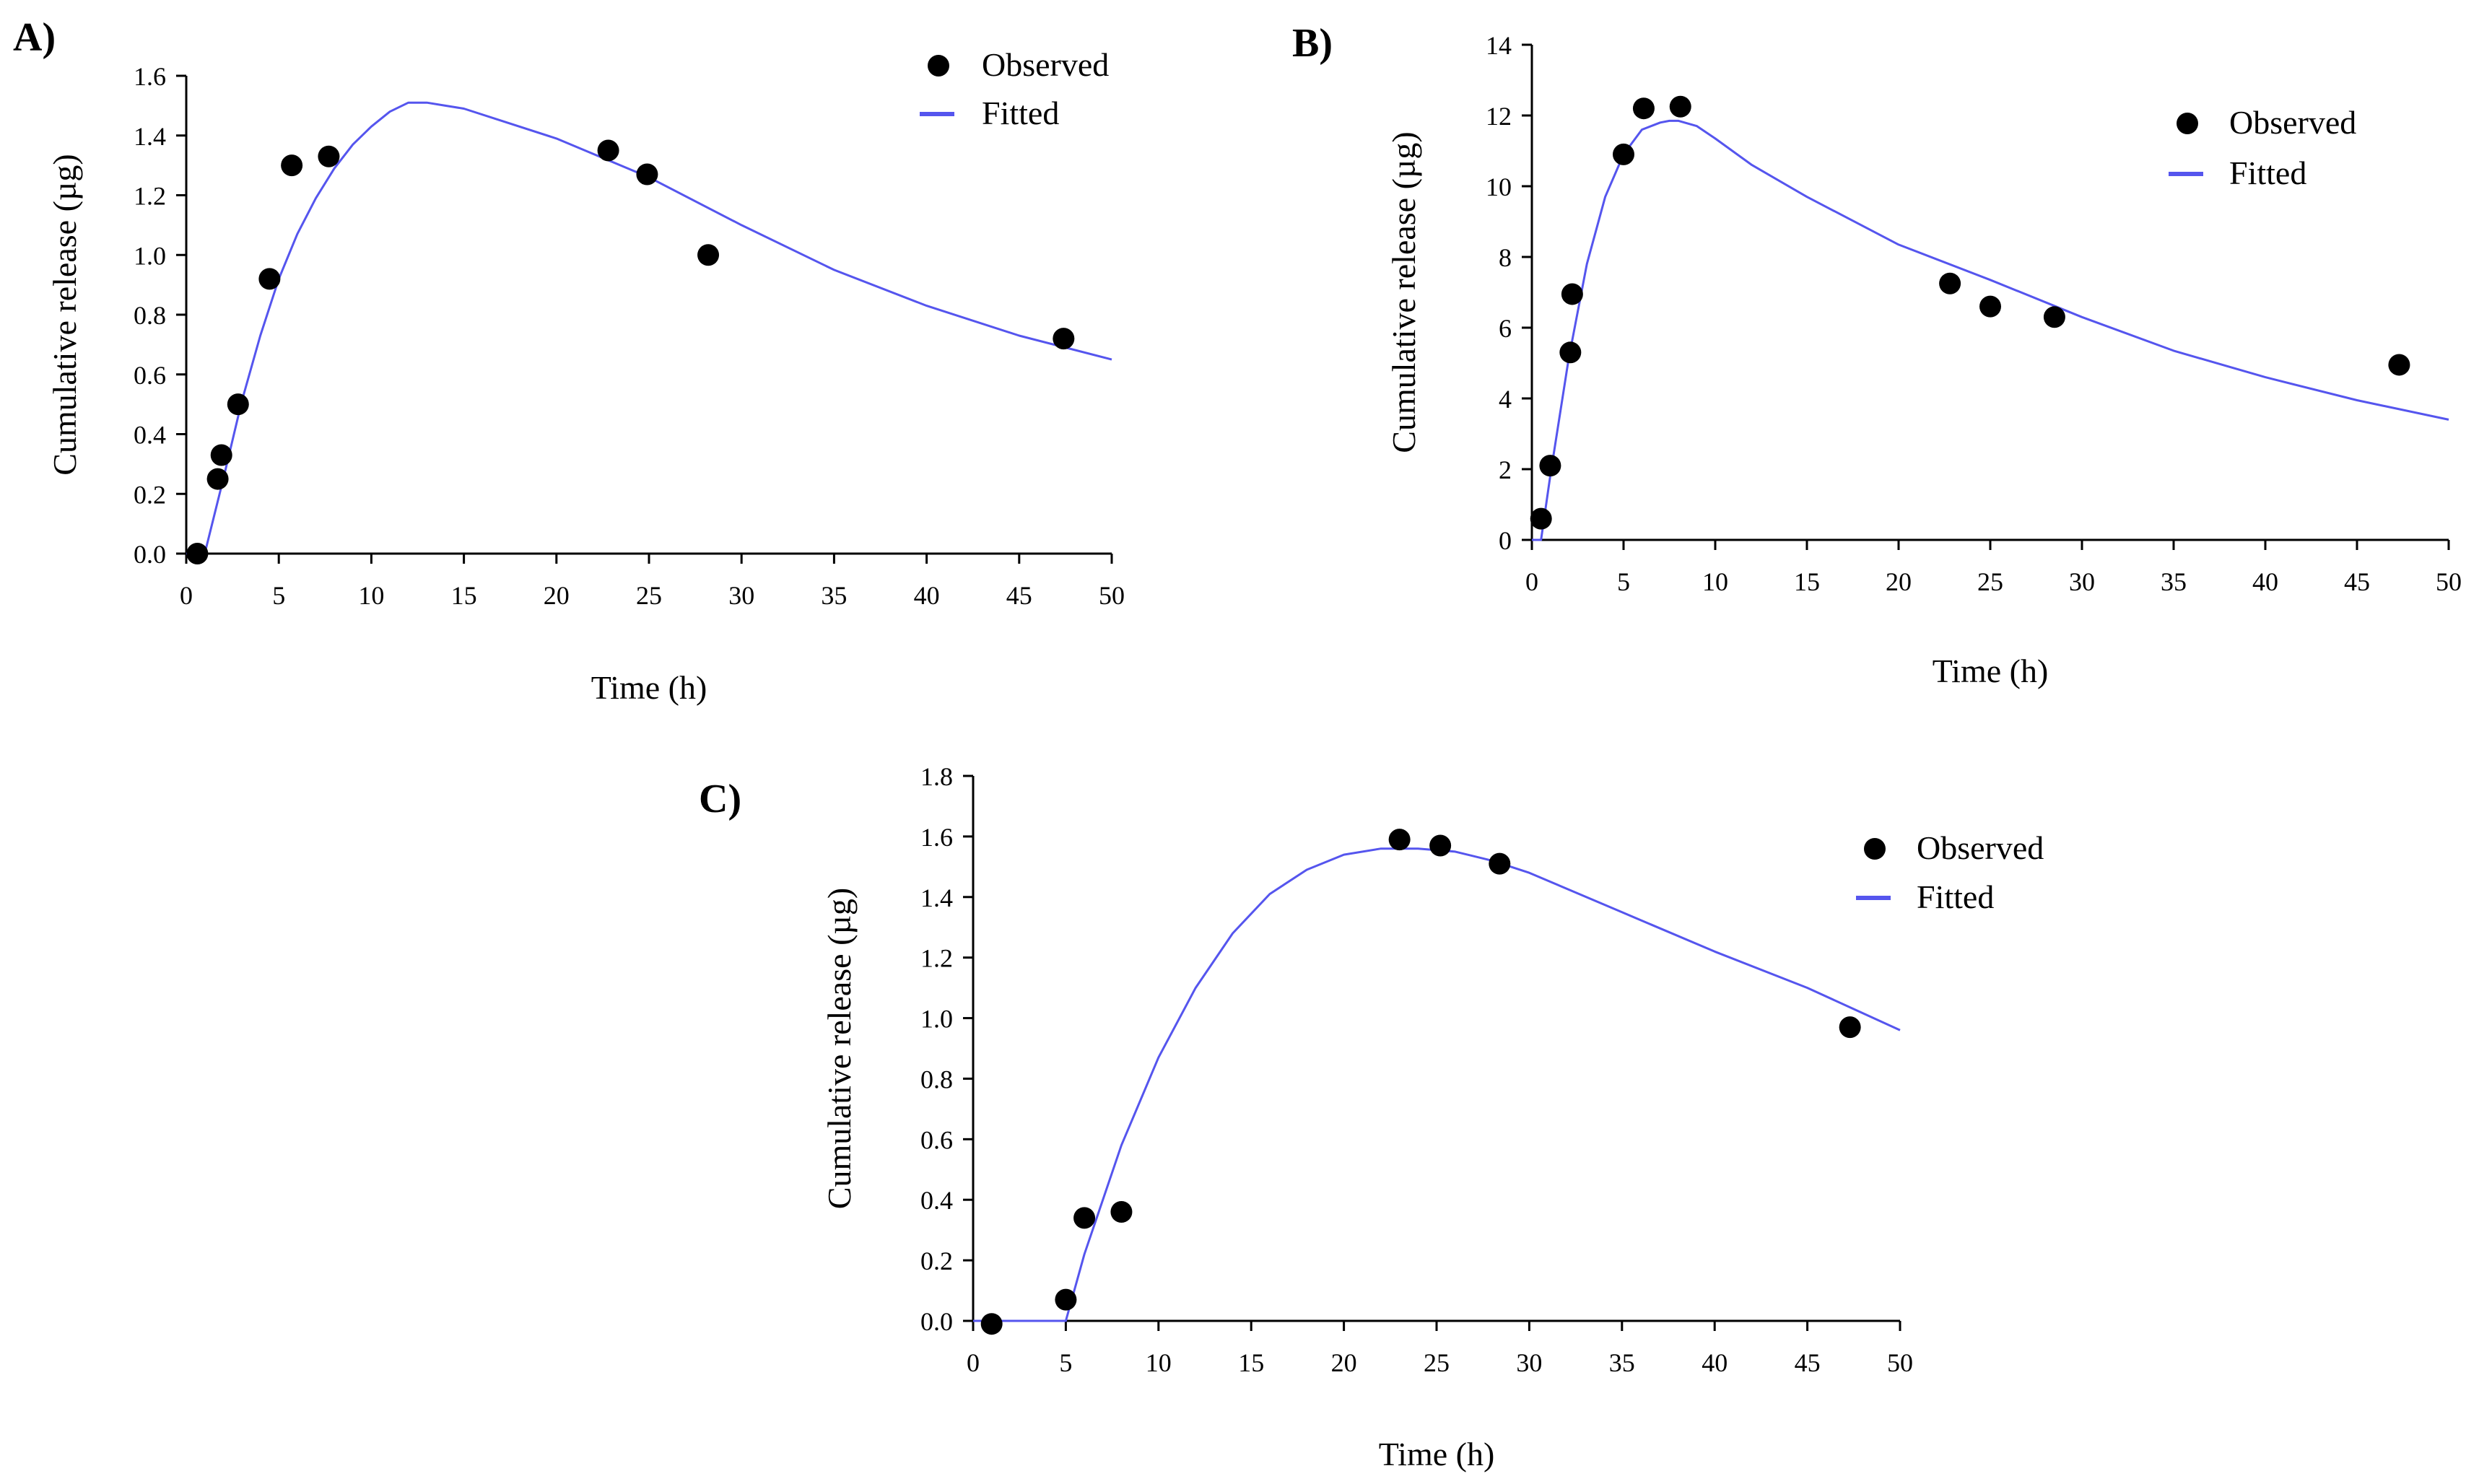 This screenshot has height=1484, width=2479. What do you see at coordinates (1506, 328) in the screenshot?
I see `y-tick-label: 6` at bounding box center [1506, 328].